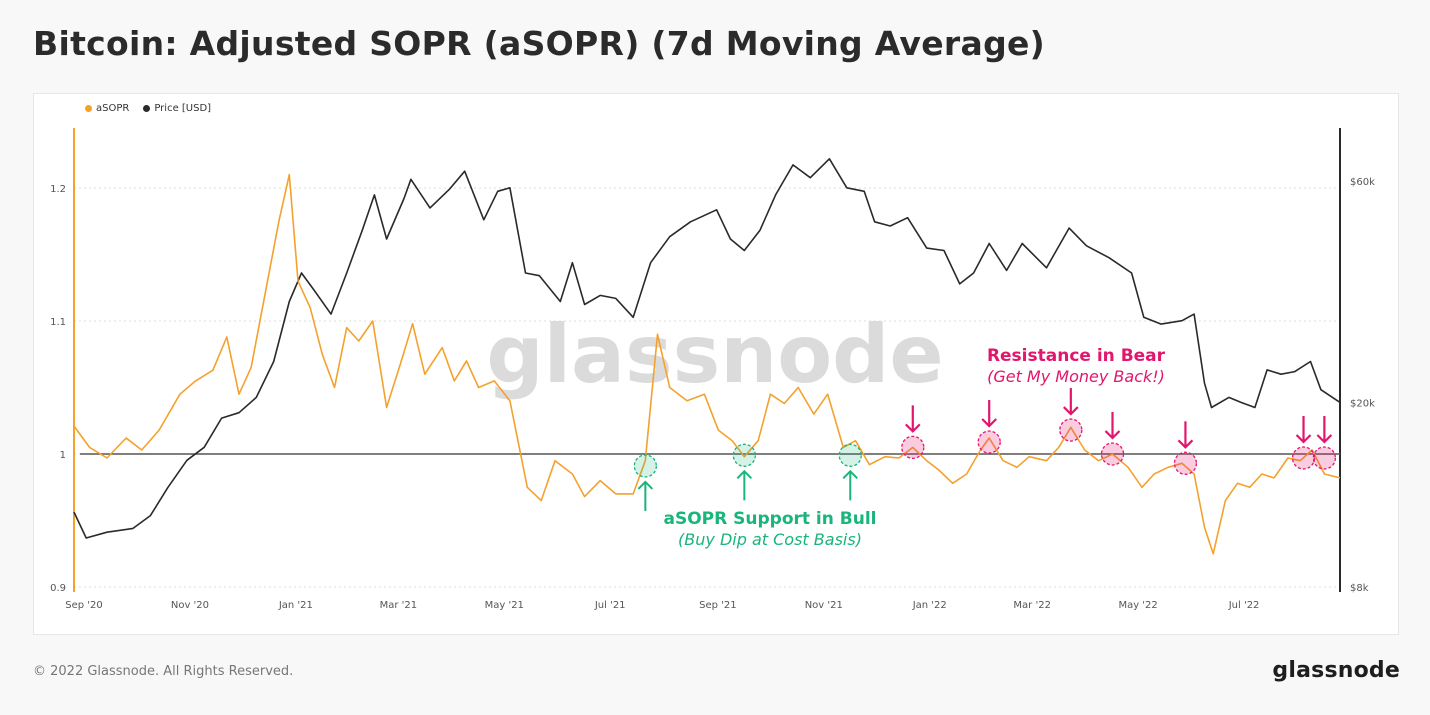 The height and width of the screenshot is (715, 1430). I want to click on x-tick-label-9: Mar '22, so click(1032, 605).